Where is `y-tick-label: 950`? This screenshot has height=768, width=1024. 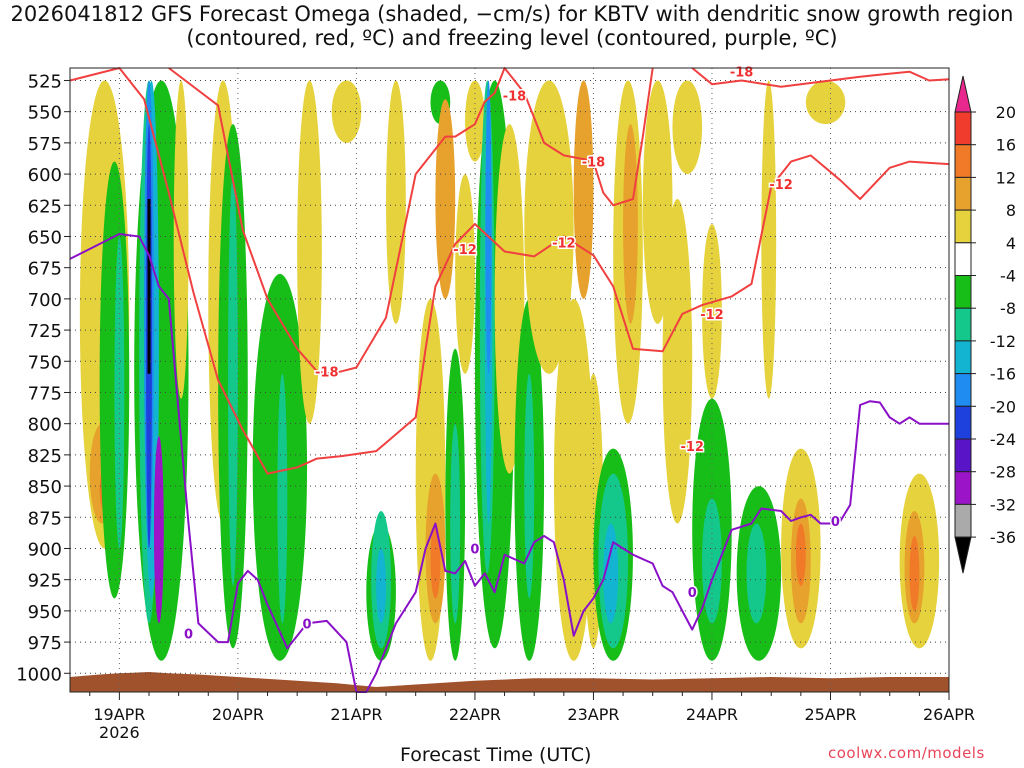
y-tick-label: 950 is located at coordinates (45, 612).